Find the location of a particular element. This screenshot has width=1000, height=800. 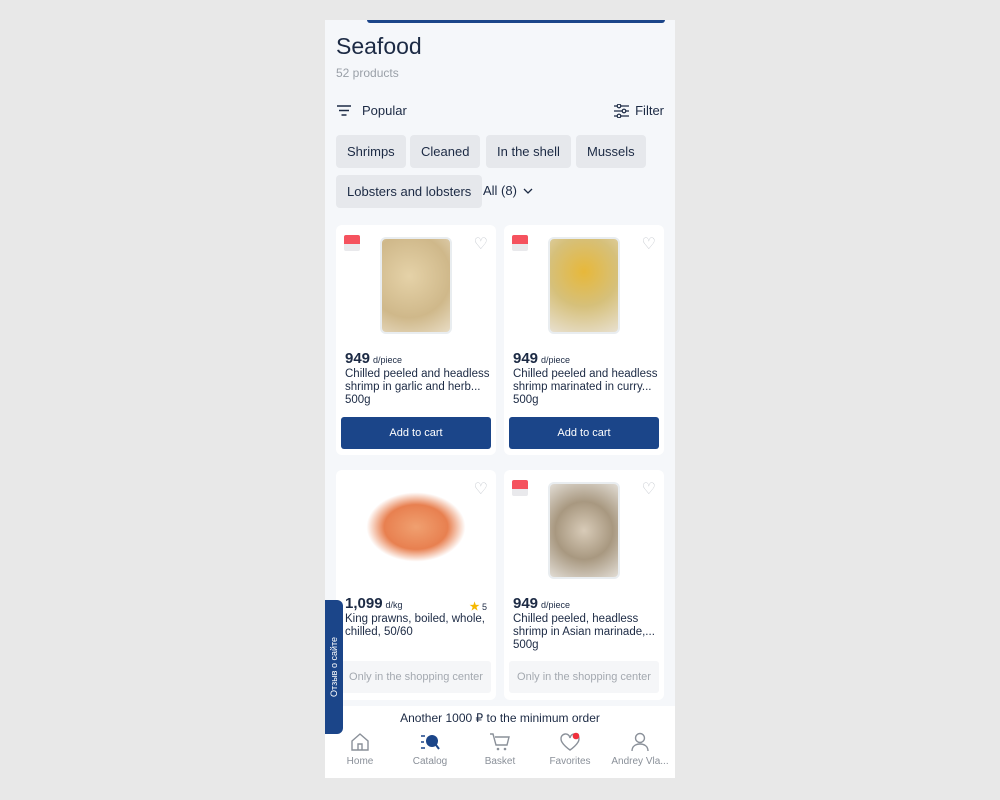

catalog-icon is located at coordinates (430, 742).